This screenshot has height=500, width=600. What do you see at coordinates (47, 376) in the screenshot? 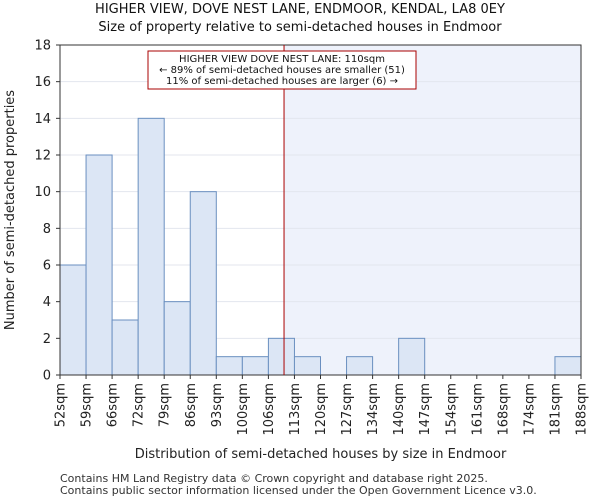
I see `y-tick-label: 0` at bounding box center [47, 376].